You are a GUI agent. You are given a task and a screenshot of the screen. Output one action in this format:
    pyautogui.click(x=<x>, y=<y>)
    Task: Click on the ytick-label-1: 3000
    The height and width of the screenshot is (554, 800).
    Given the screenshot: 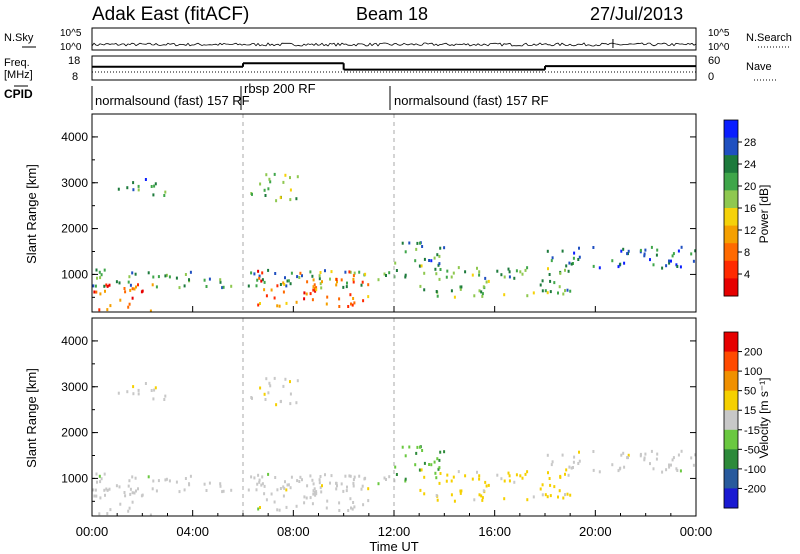 What is the action you would take?
    pyautogui.click(x=74, y=183)
    